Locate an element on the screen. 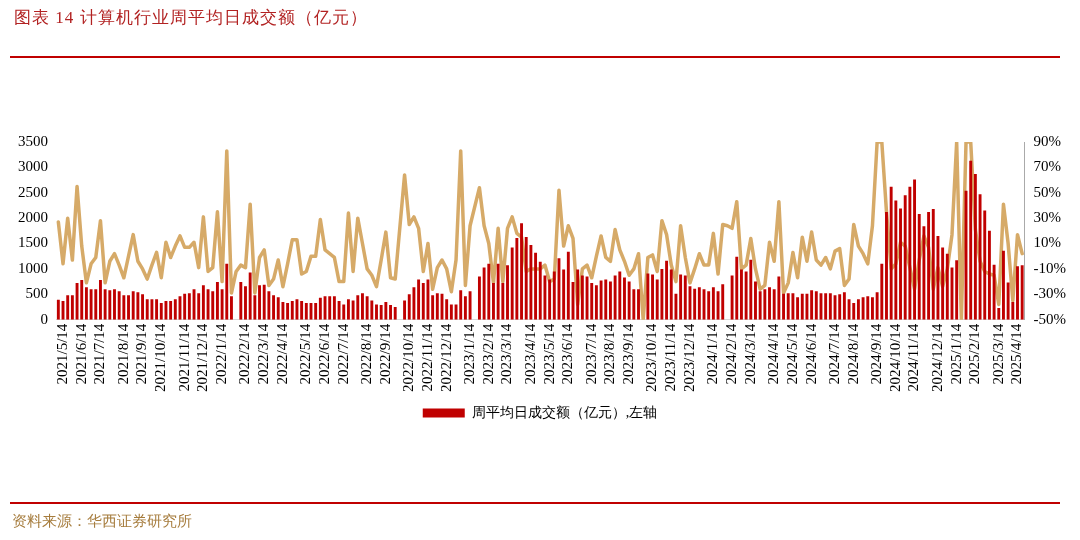 This screenshot has height=540, width=1080. y2-tick-label: -50% is located at coordinates (1050, 318).